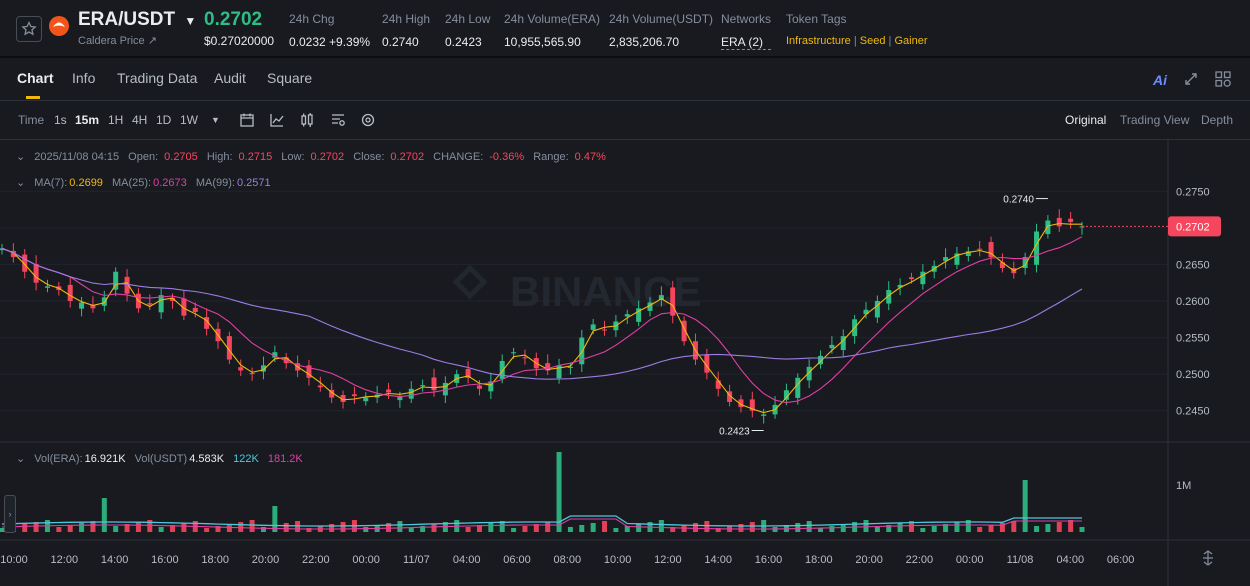  What do you see at coordinates (1191, 79) in the screenshot?
I see `expand-icon` at bounding box center [1191, 79].